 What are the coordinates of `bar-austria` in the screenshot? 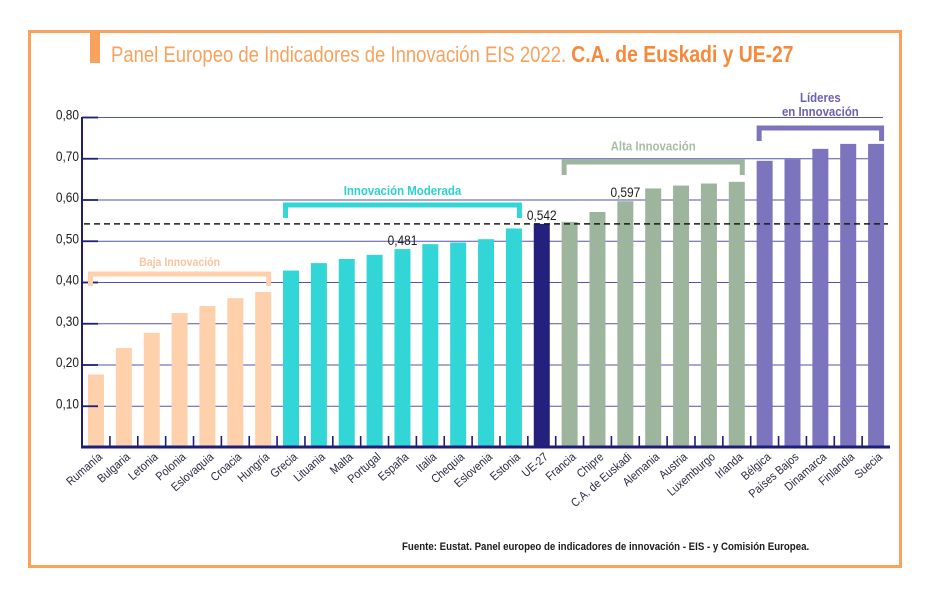 It's located at (681, 316).